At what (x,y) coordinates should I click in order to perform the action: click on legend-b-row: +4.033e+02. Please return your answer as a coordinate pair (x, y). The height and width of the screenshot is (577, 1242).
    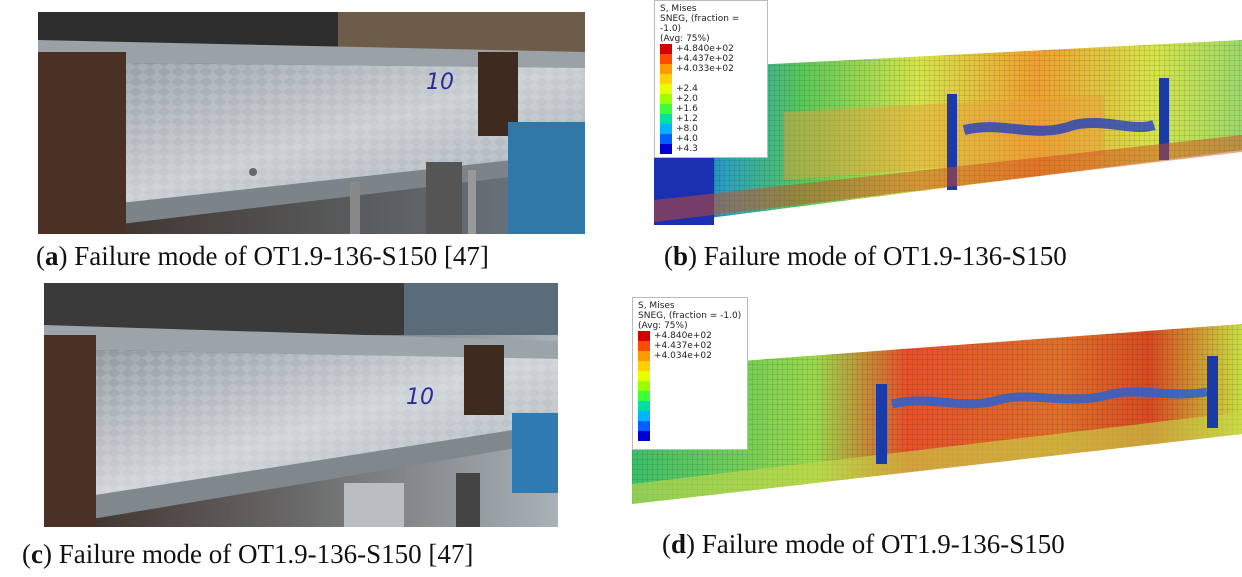
    Looking at the image, I should click on (711, 69).